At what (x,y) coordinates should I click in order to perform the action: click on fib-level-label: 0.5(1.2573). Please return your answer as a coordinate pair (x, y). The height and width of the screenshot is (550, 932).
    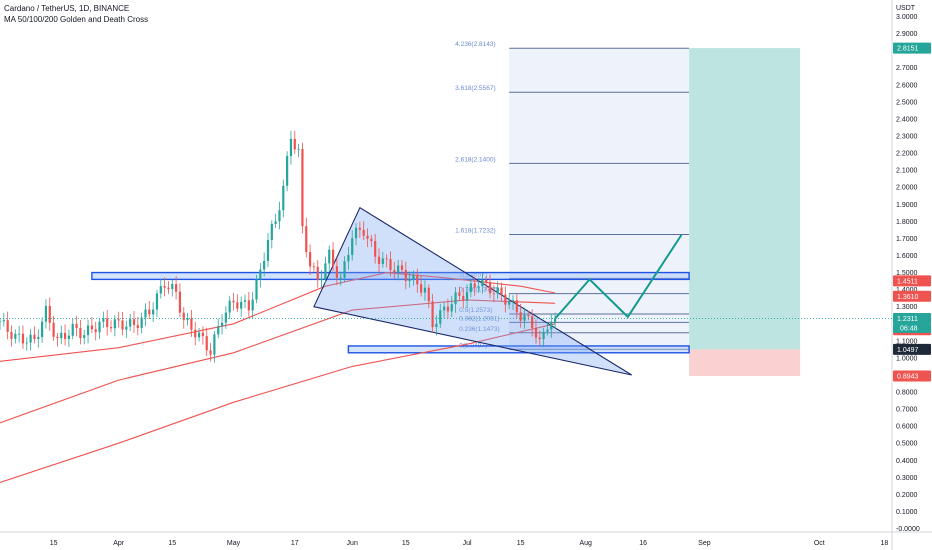
    Looking at the image, I should click on (475, 310).